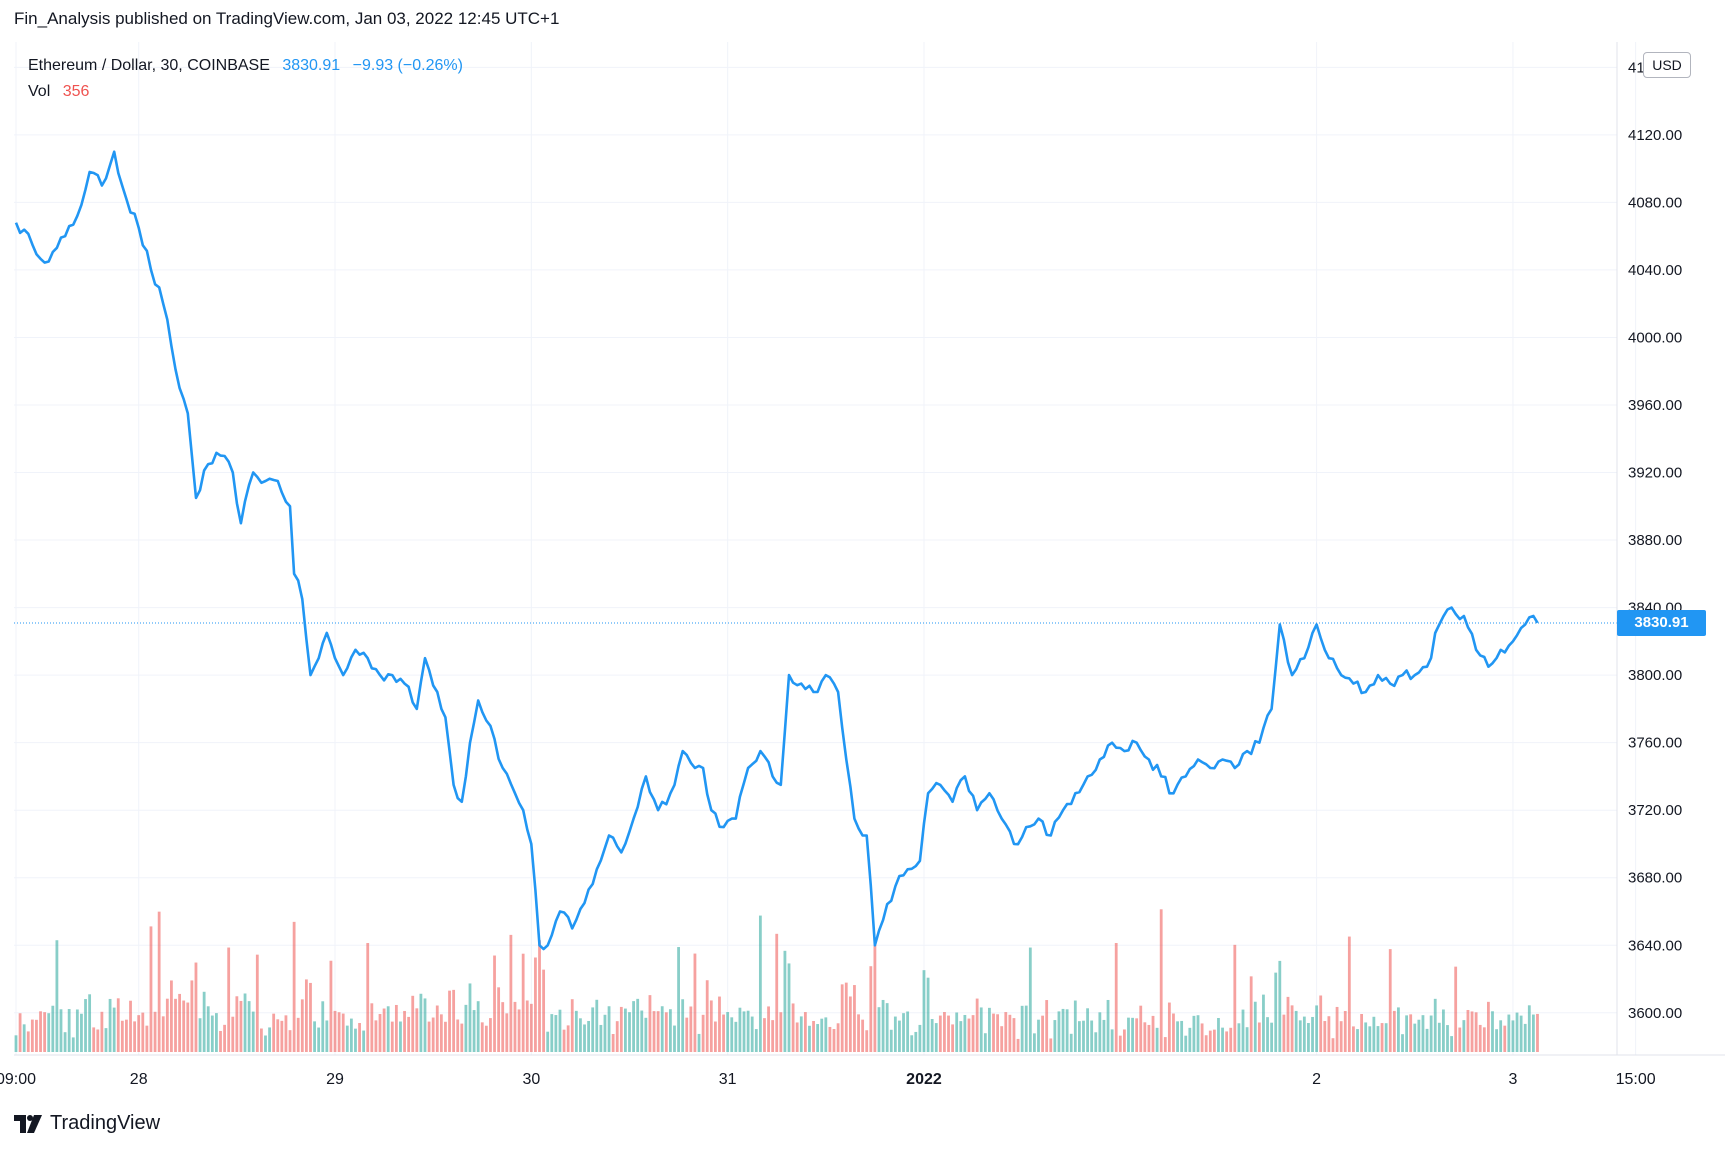 This screenshot has width=1725, height=1149. I want to click on symbol-name: Ethereum / Dollar, 30, COINBASE, so click(149, 65).